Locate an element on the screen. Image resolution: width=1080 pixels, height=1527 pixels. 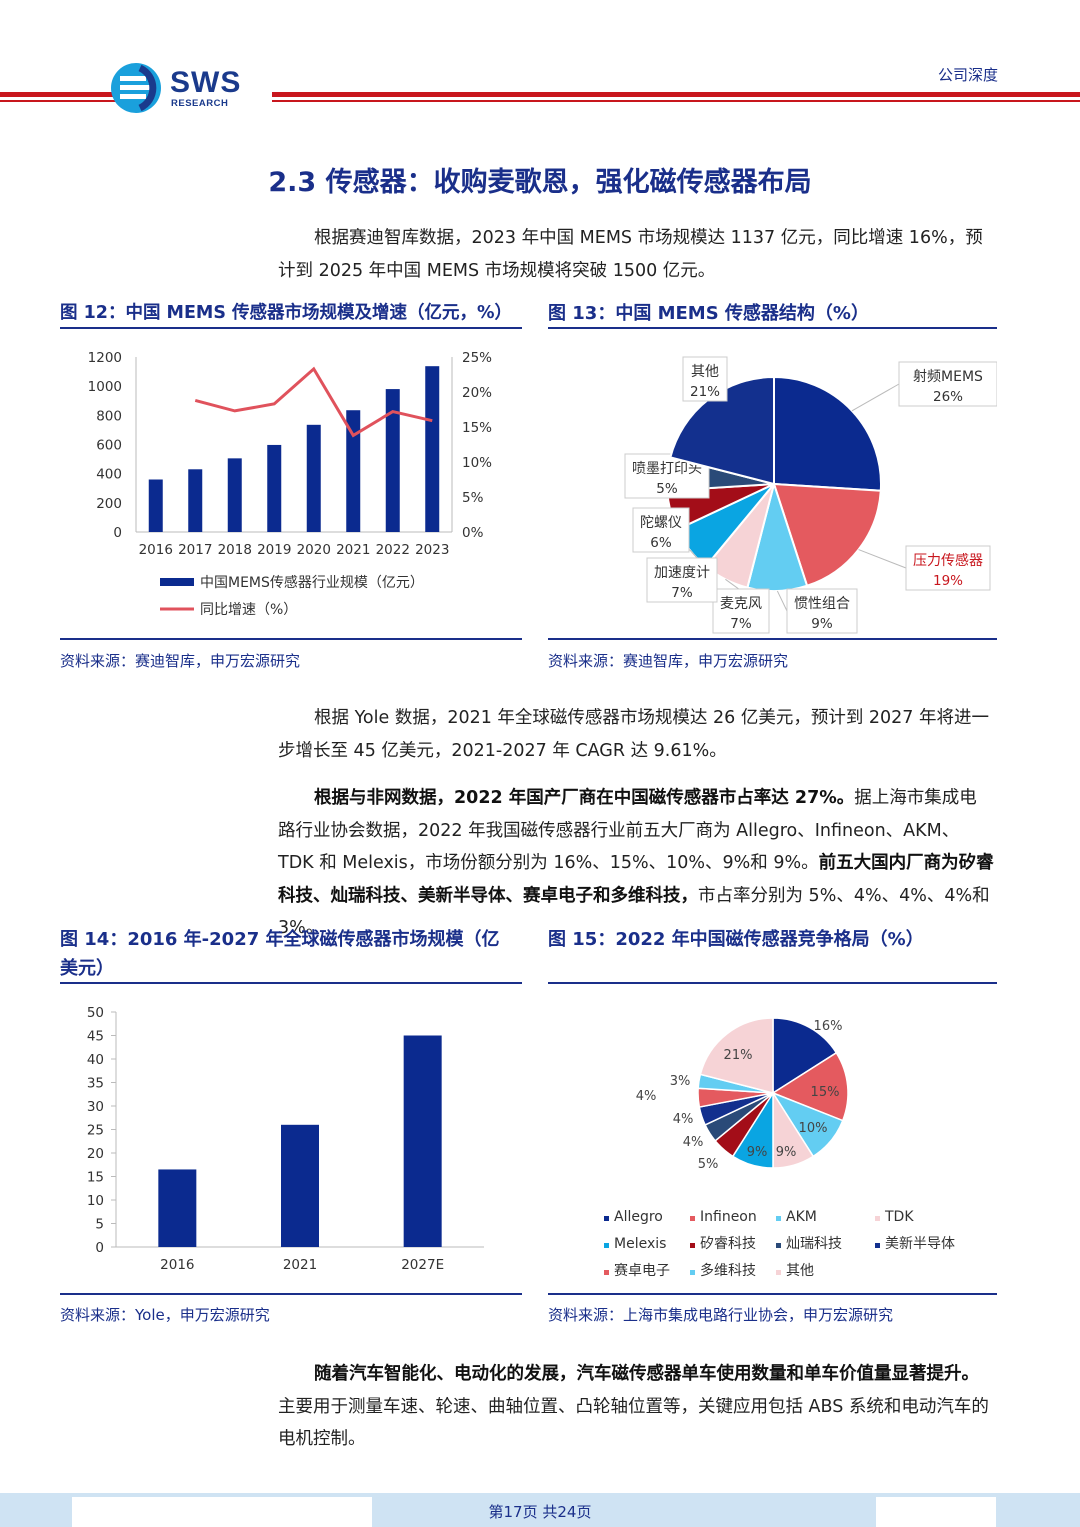
right-axis-tick-label: 25% is located at coordinates (477, 358).